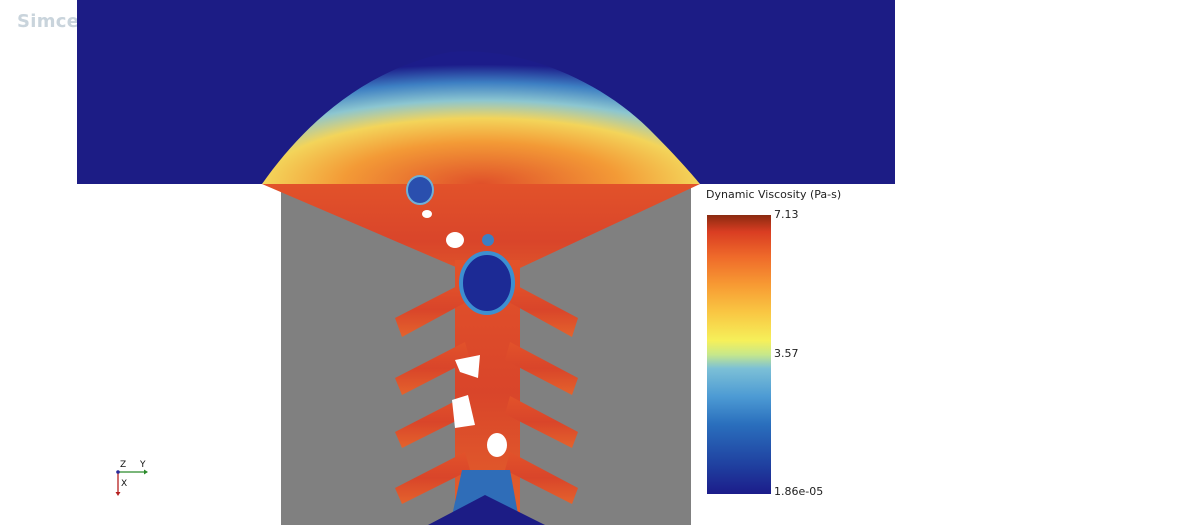  Describe the element at coordinates (420, 190) in the screenshot. I see `bubble-left` at that location.